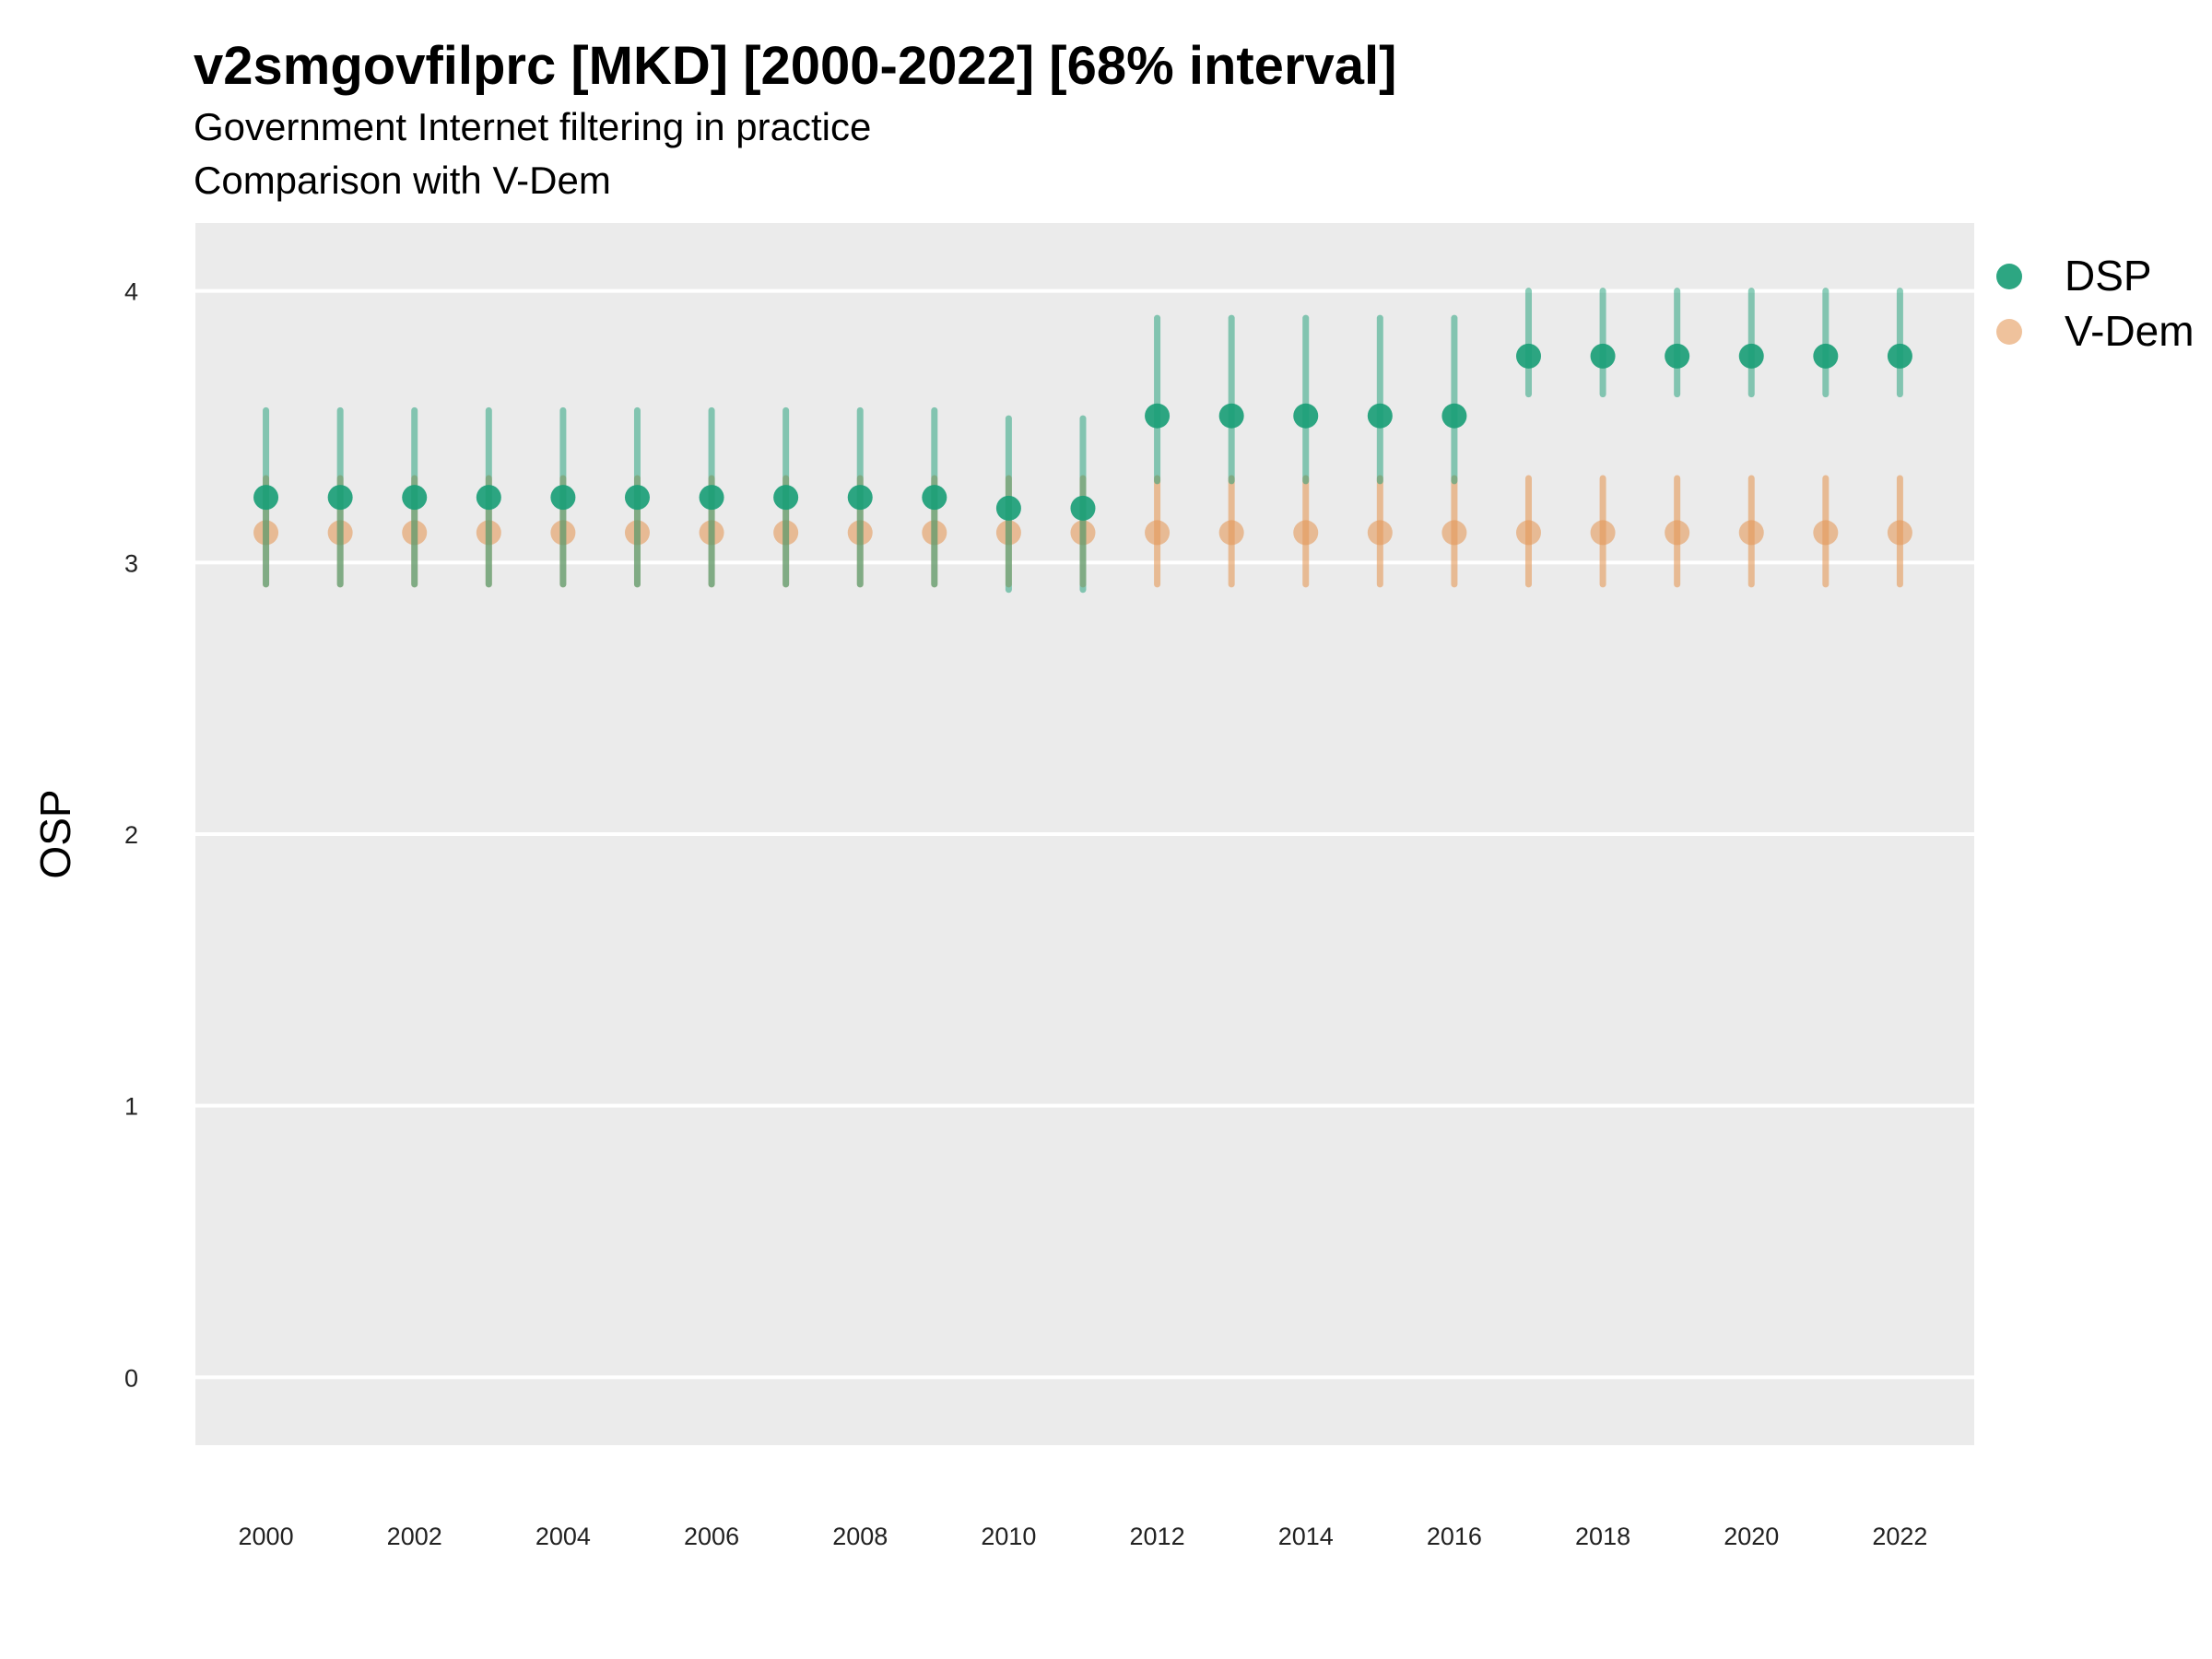  What do you see at coordinates (414, 1536) in the screenshot?
I see `x-tick-label: 2002` at bounding box center [414, 1536].